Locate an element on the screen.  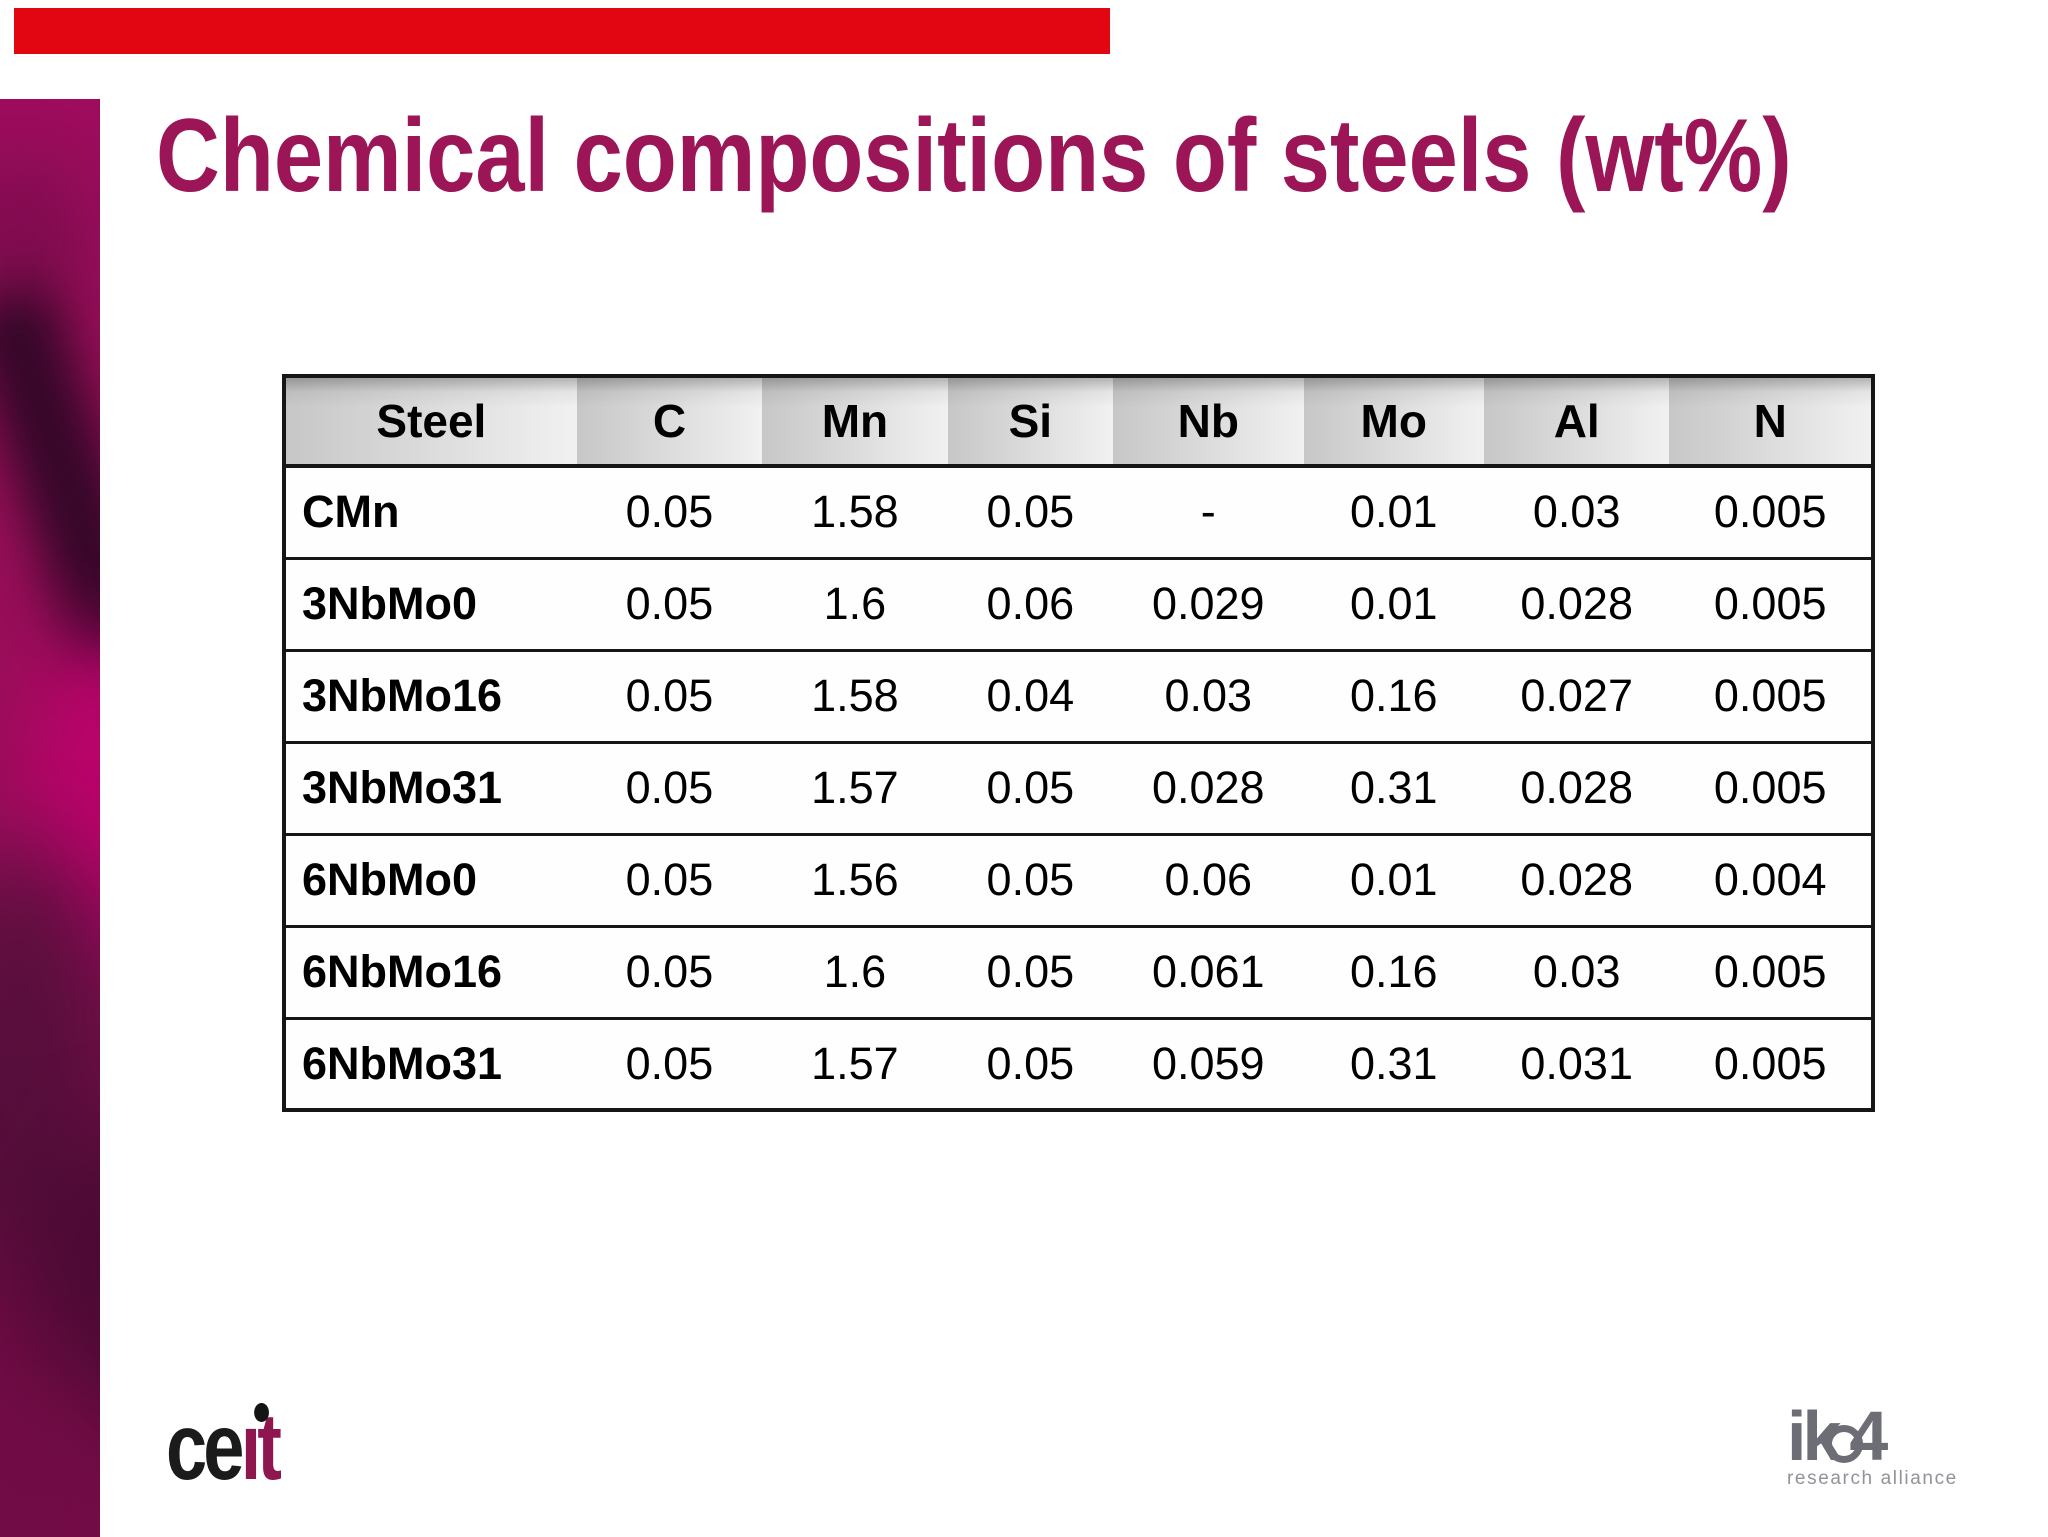
sidebar-shading-overlay is located at coordinates (50, 818).